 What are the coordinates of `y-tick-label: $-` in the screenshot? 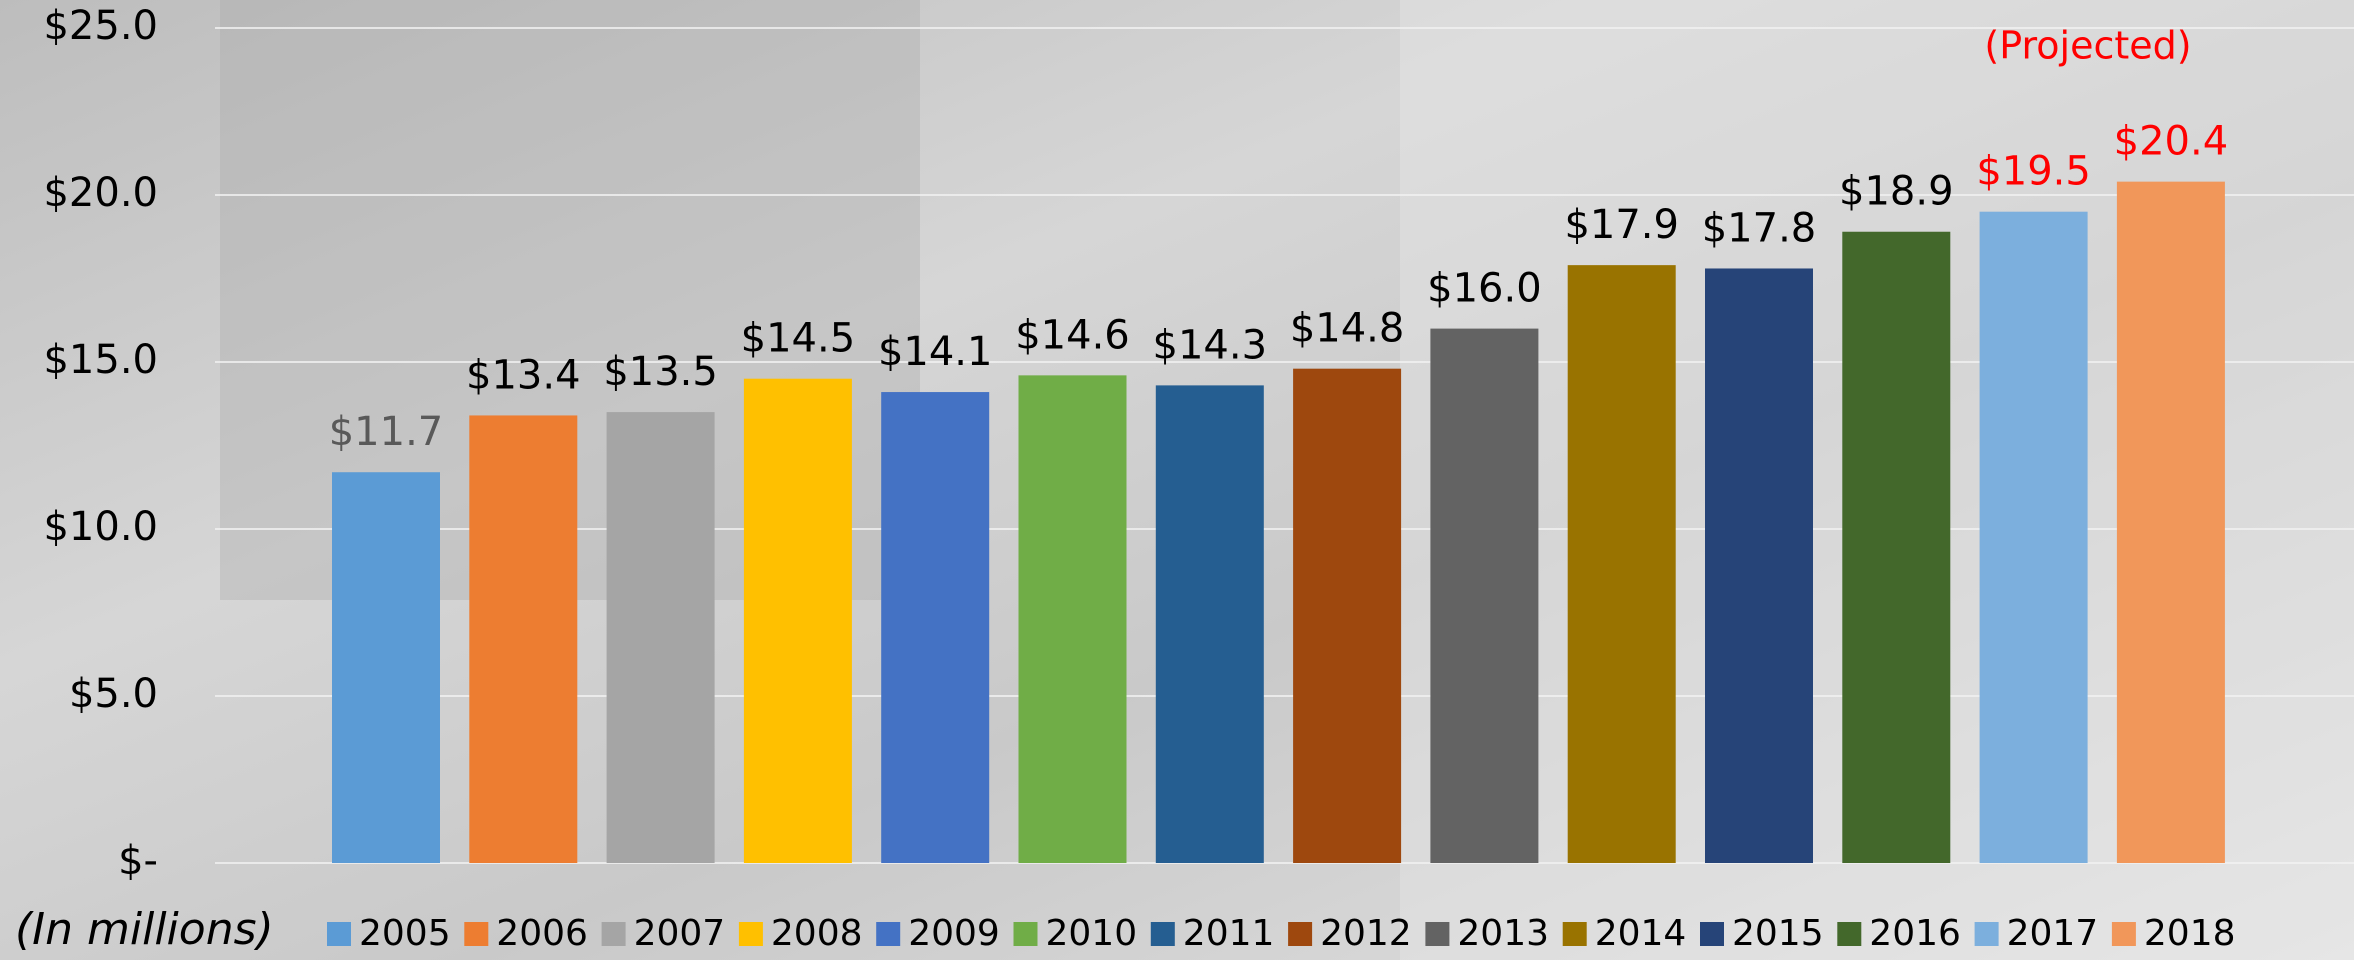 It's located at (138, 861).